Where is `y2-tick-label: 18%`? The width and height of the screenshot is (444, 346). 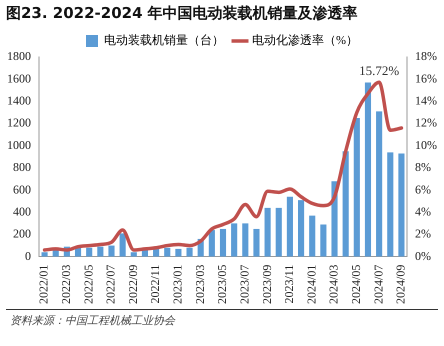
y2-tick-label: 18% is located at coordinates (426, 56).